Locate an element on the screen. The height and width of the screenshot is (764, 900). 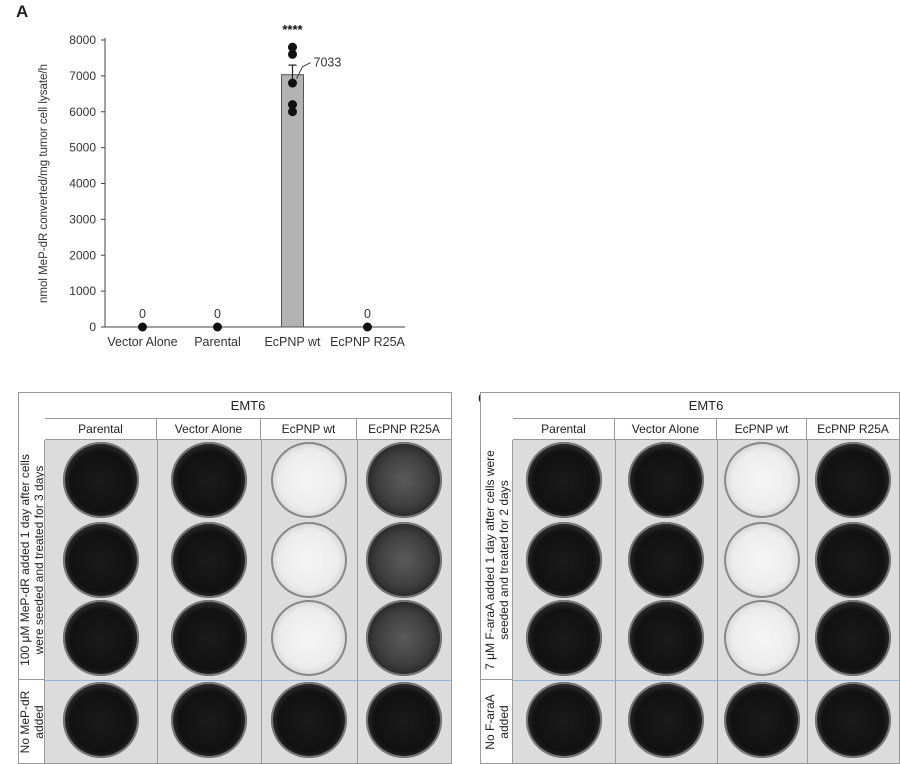
y-tick-label: 1000 is located at coordinates (82, 291).